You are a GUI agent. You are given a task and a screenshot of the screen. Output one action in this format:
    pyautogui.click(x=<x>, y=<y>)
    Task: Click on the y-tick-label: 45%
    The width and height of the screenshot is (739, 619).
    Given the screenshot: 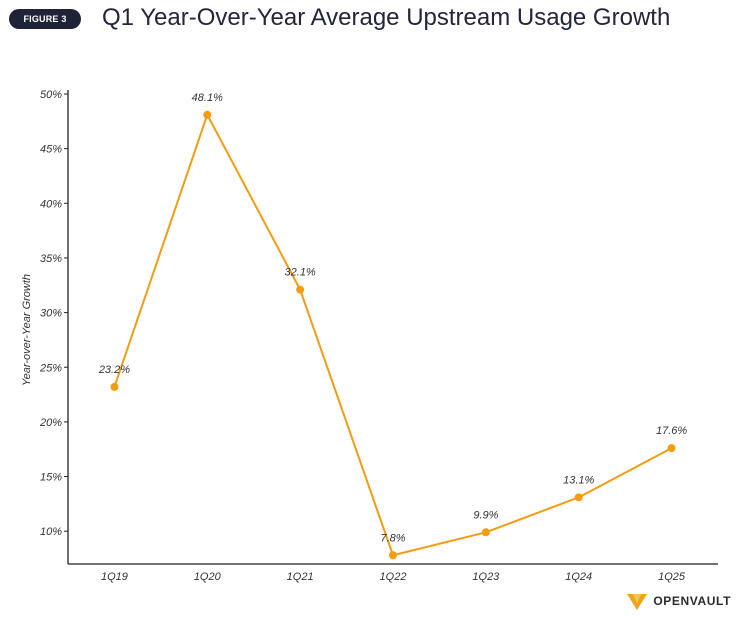 What is the action you would take?
    pyautogui.click(x=51, y=150)
    